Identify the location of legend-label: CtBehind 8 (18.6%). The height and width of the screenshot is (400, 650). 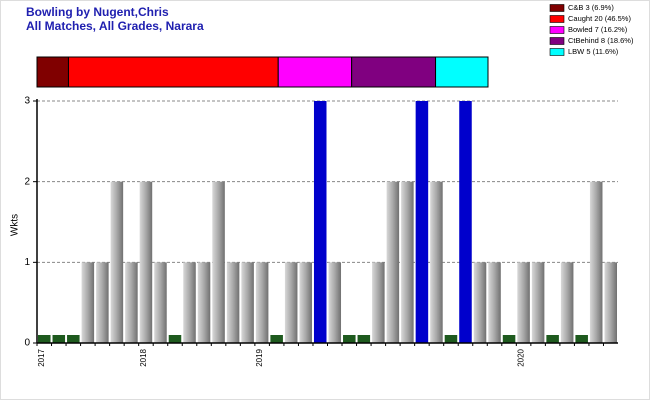
(601, 40).